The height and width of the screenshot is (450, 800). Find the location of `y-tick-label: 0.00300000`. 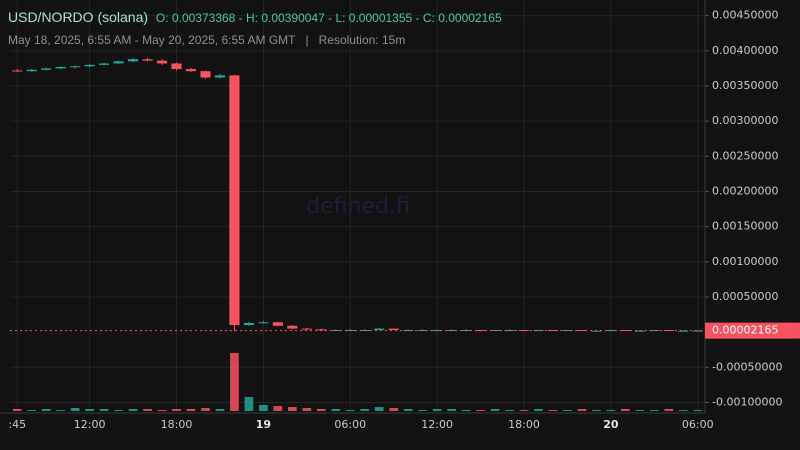

y-tick-label: 0.00300000 is located at coordinates (745, 120).